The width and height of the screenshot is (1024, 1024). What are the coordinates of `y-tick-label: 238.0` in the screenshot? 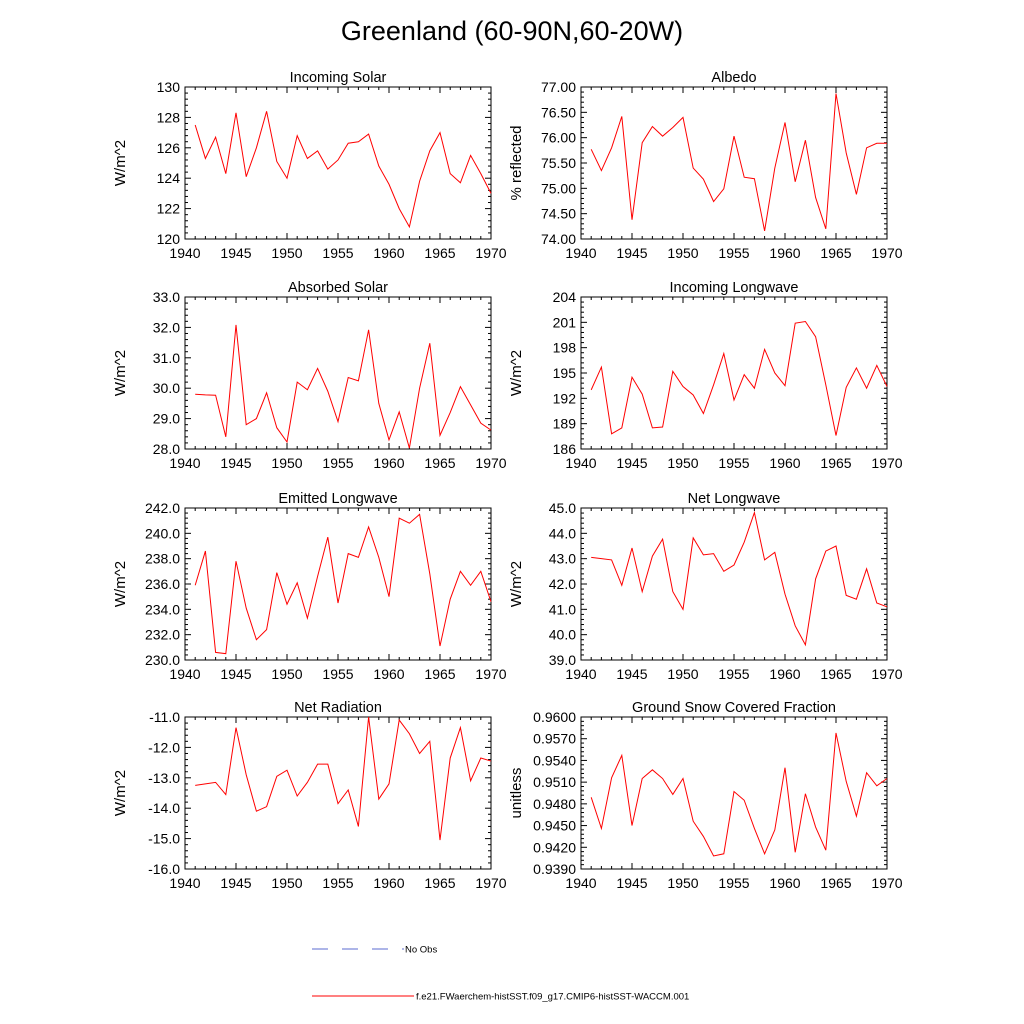 It's located at (162, 559).